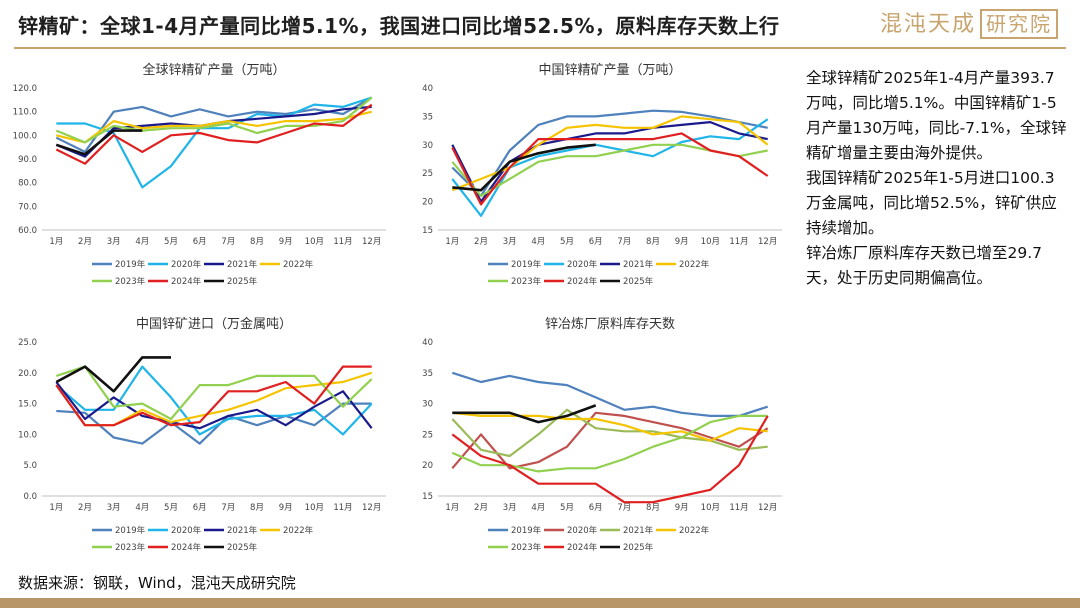 The height and width of the screenshot is (608, 1080). Describe the element at coordinates (1019, 24) in the screenshot. I see `logo-seal: 研究院` at that location.